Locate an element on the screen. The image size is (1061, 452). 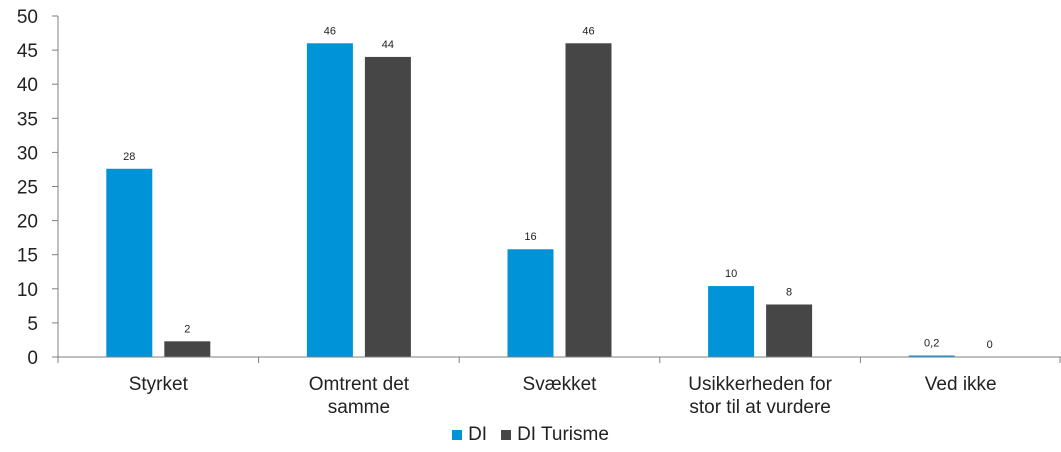
y-tick-label: 45 is located at coordinates (27, 51).